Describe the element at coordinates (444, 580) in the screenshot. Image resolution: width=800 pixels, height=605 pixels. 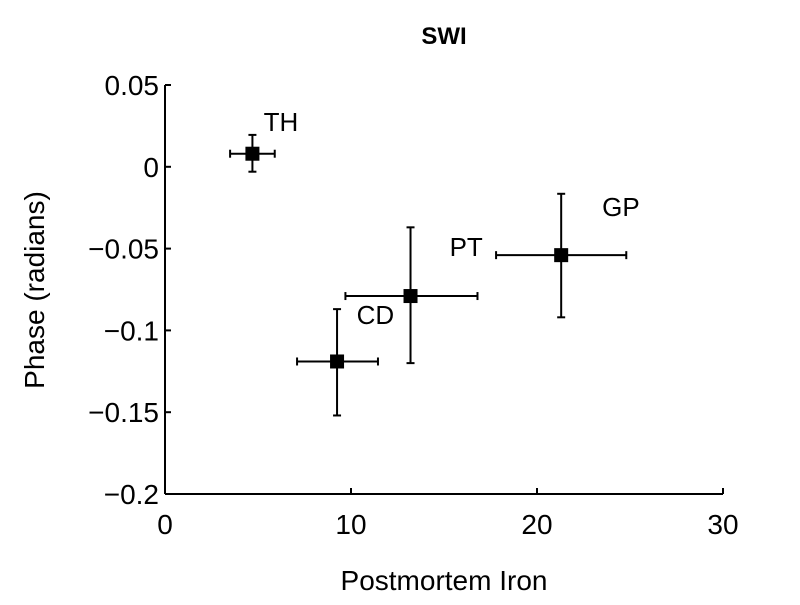
I see `x-axis-label: Postmortem Iron` at that location.